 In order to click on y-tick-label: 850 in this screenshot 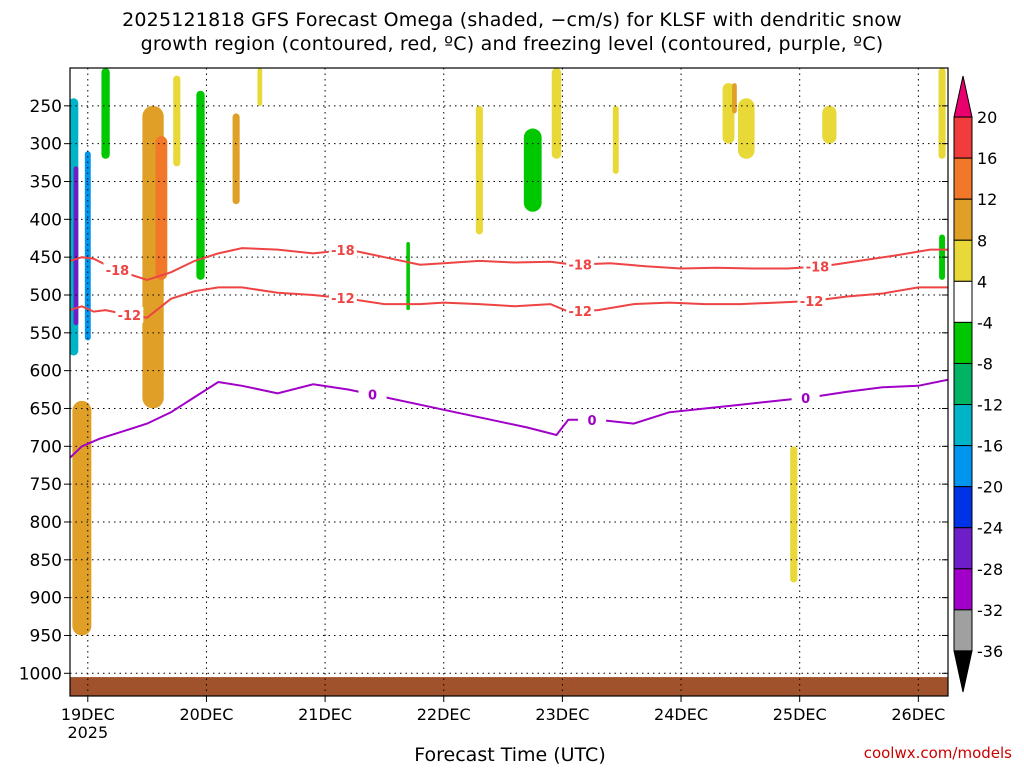, I will do `click(46, 561)`.